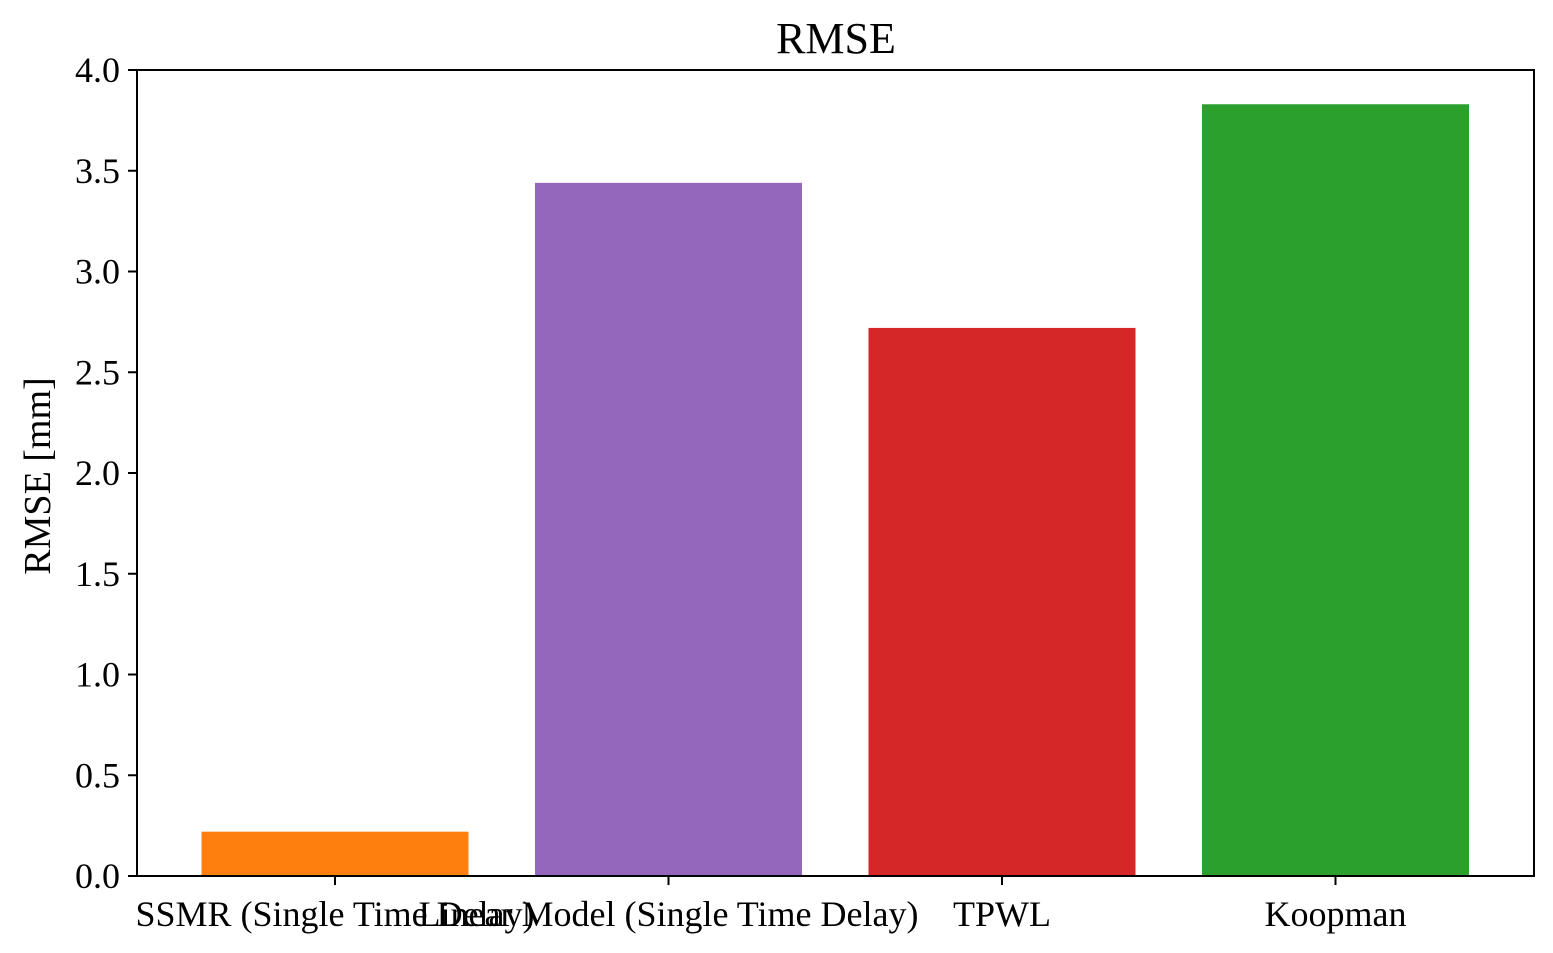  What do you see at coordinates (97, 171) in the screenshot?
I see `y-tick-label-7: 3.5` at bounding box center [97, 171].